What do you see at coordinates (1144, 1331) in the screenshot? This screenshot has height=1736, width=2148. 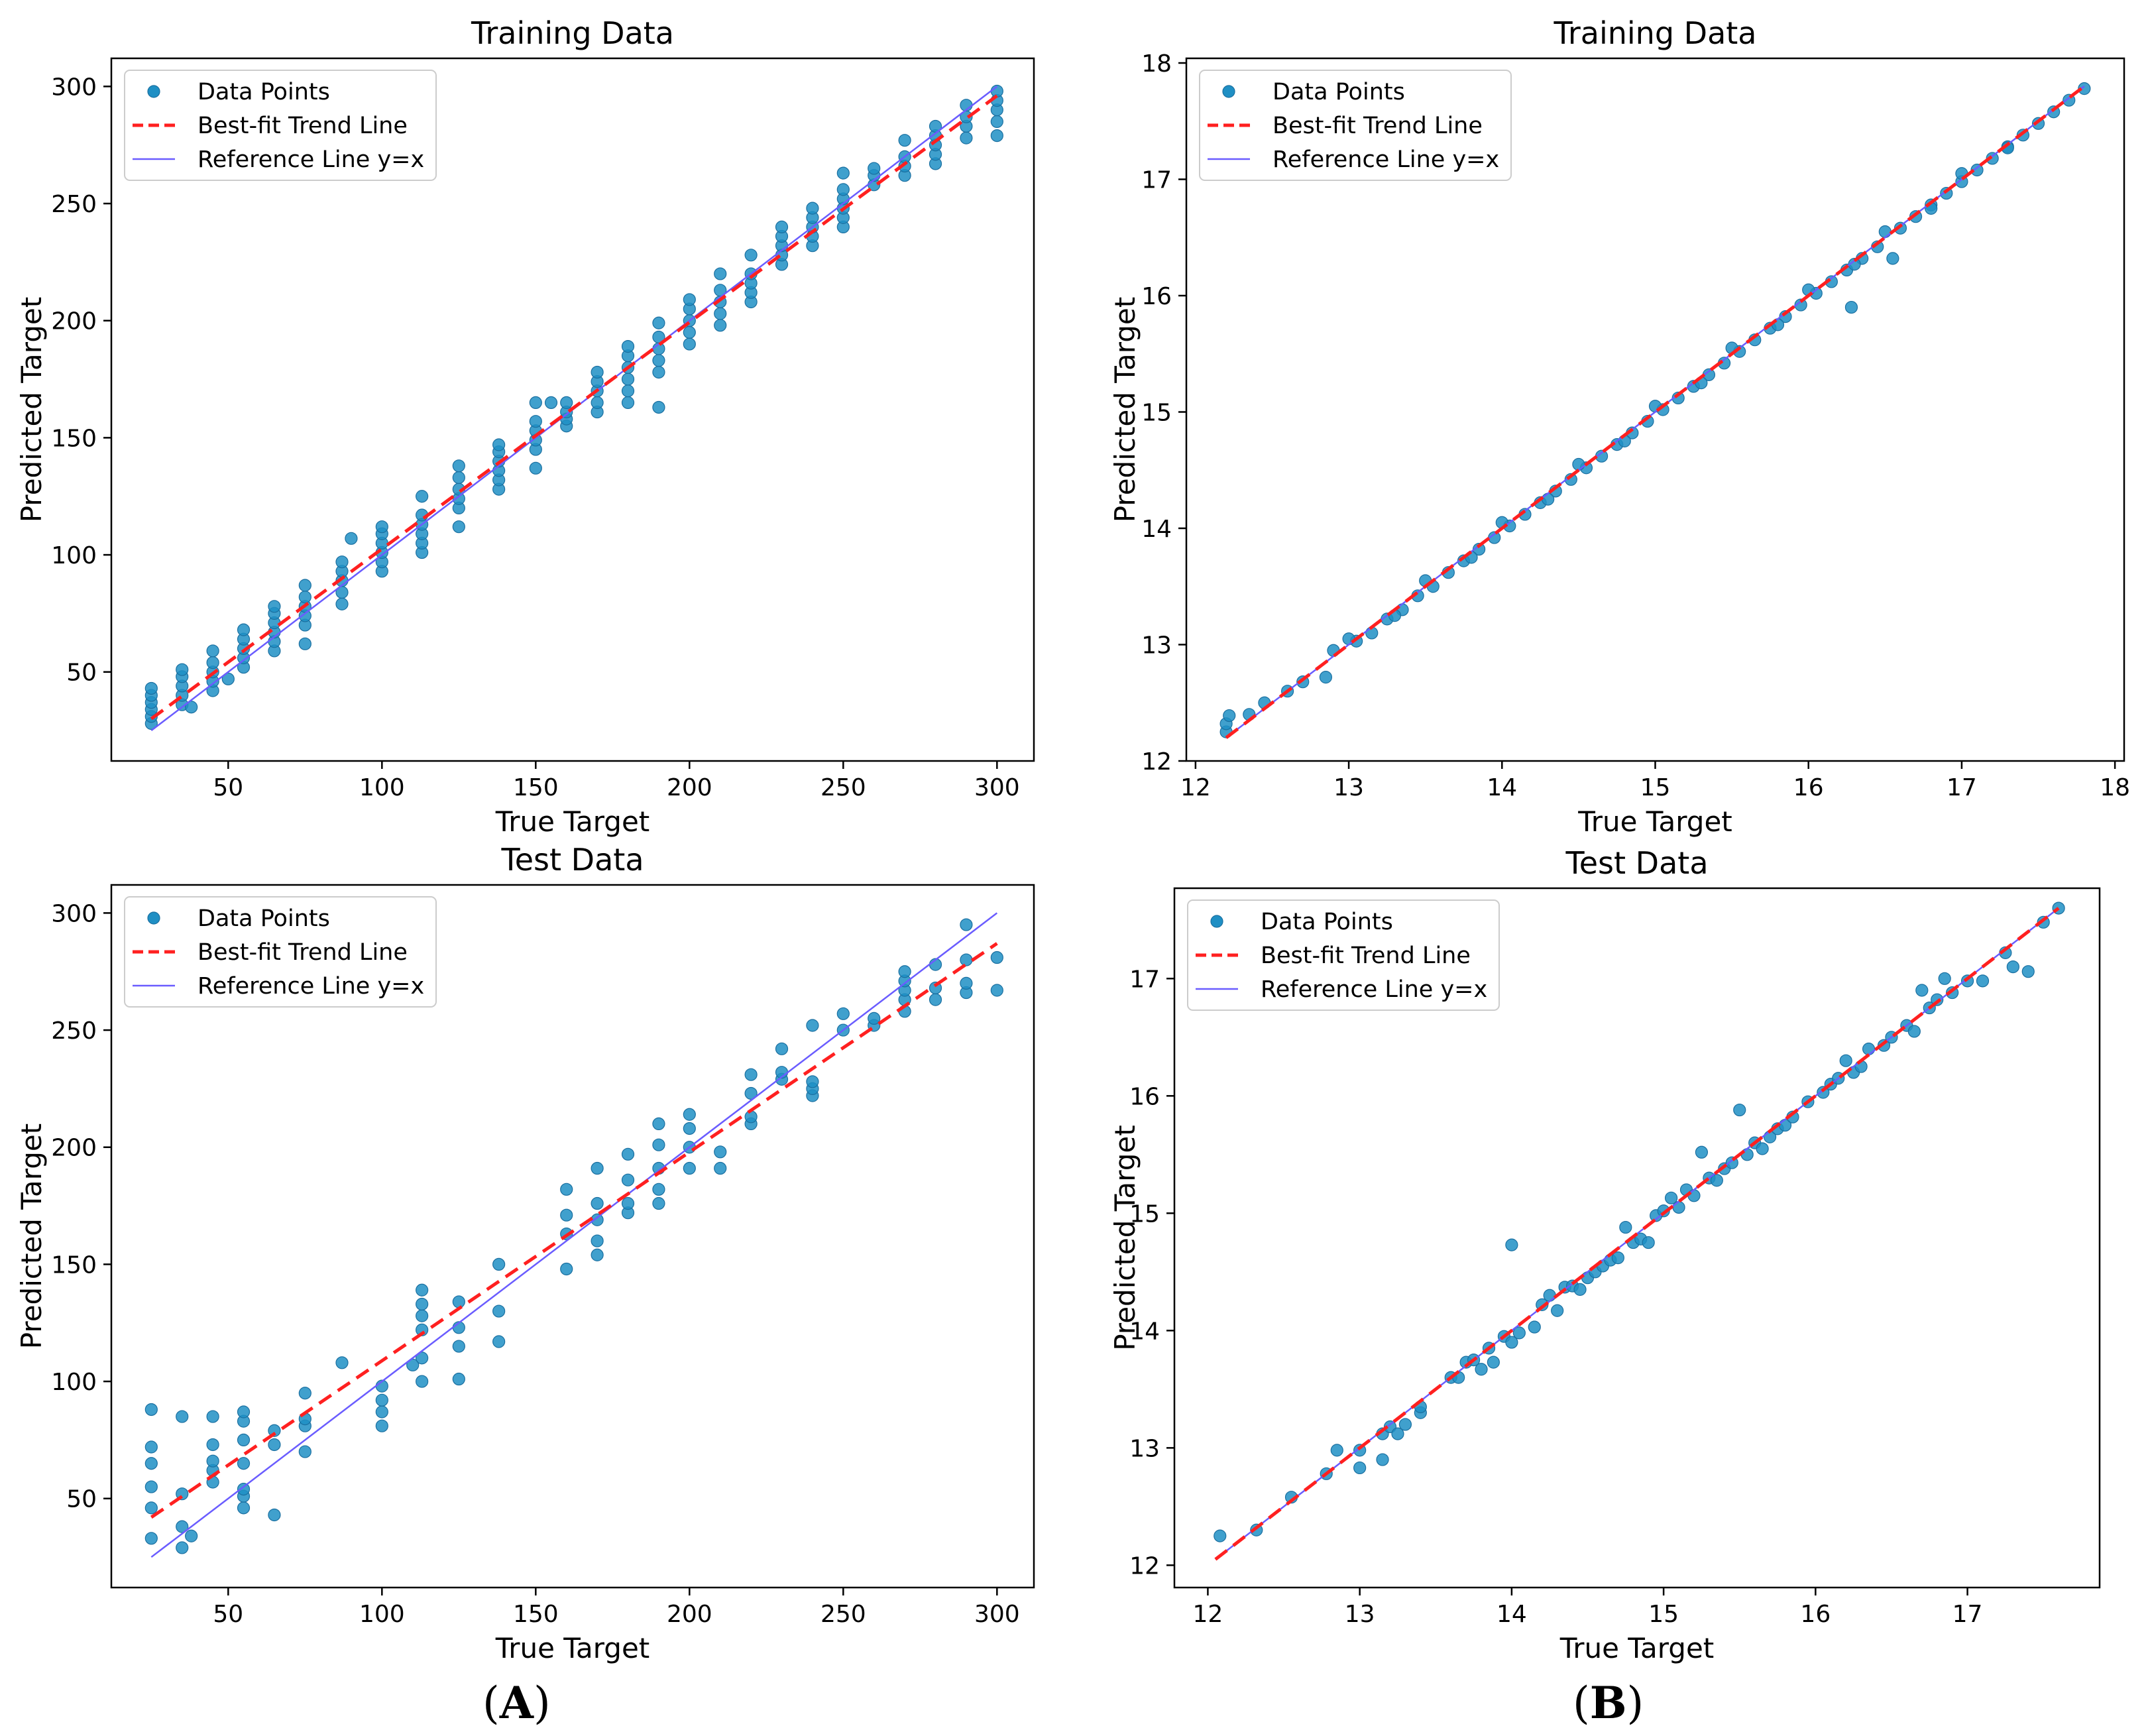 I see `y-tick-label: 14` at bounding box center [1144, 1331].